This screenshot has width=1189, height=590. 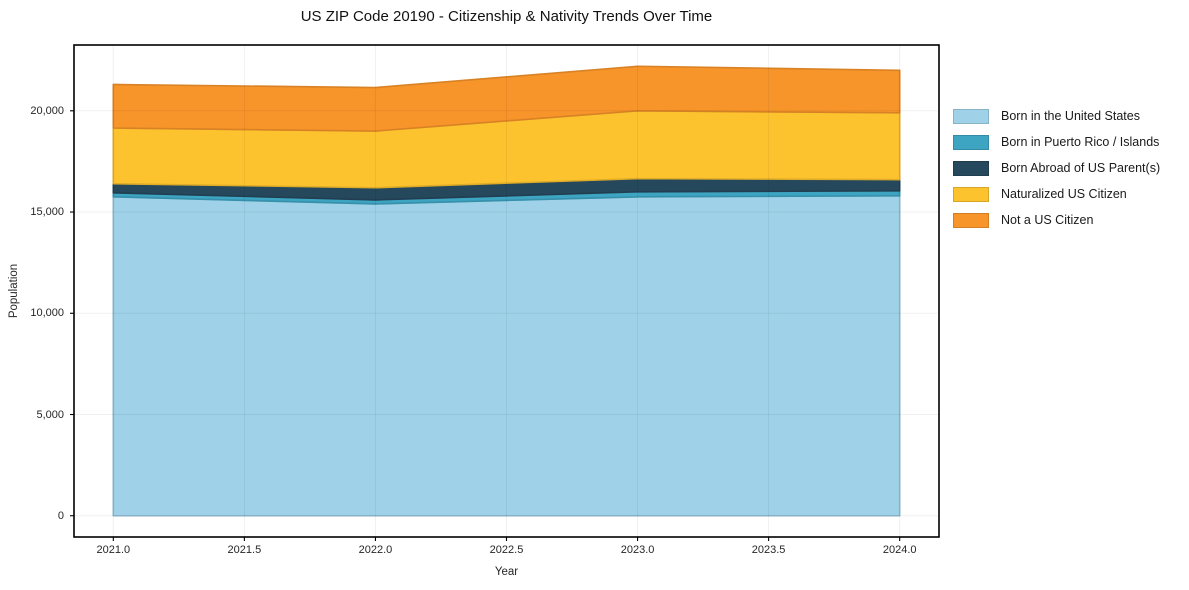 I want to click on y-tick-label: 20,000, so click(x=47, y=110).